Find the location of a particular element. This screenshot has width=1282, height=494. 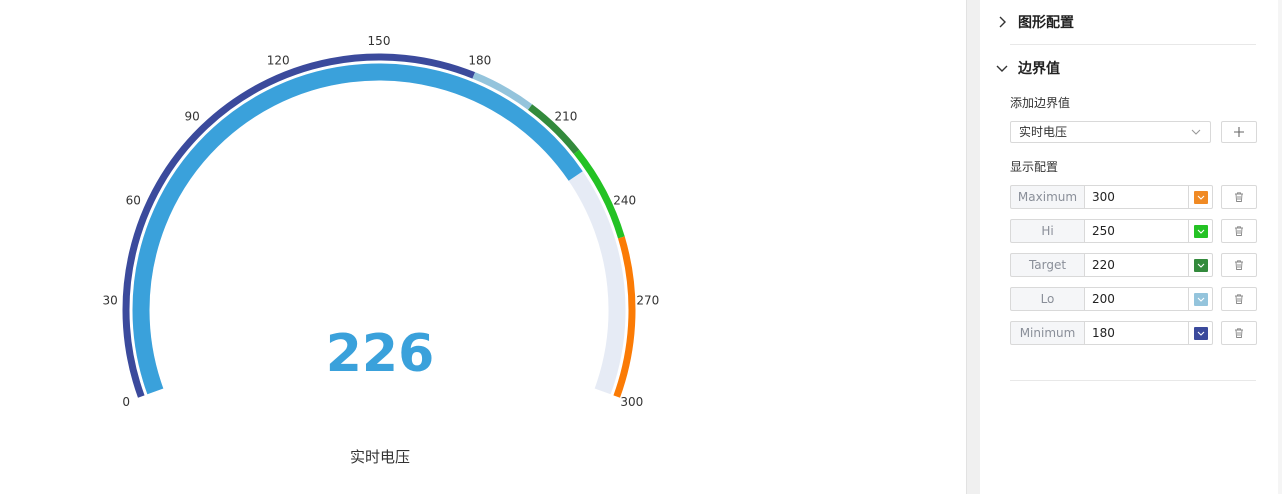

row-label: Minimum is located at coordinates (1047, 333).